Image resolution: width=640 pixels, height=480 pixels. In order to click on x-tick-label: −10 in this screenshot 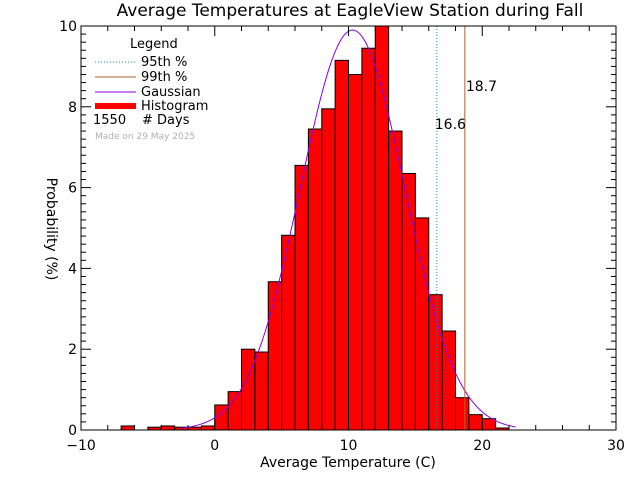, I will do `click(81, 446)`.